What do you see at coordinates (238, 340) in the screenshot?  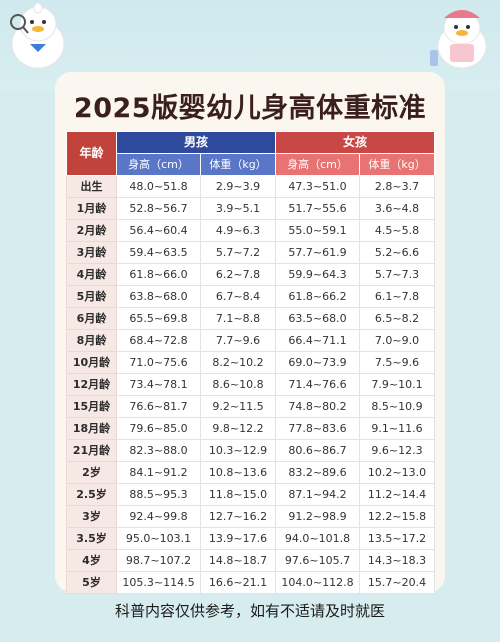 I see `boy-weight-range: 7.7~9.6` at bounding box center [238, 340].